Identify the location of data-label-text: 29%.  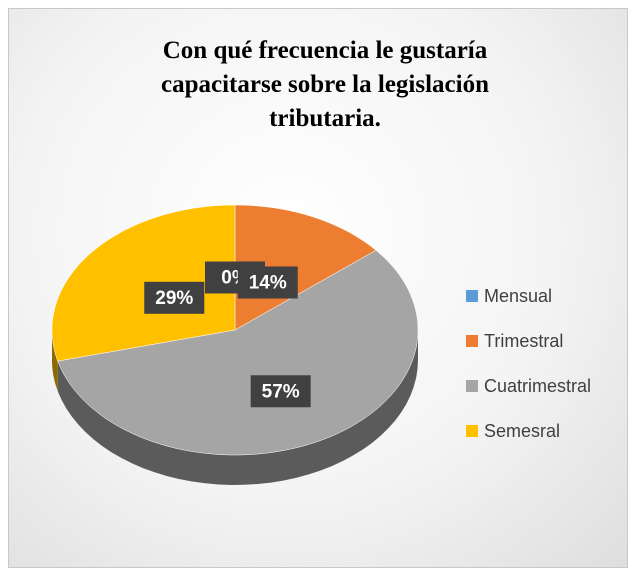
(174, 298).